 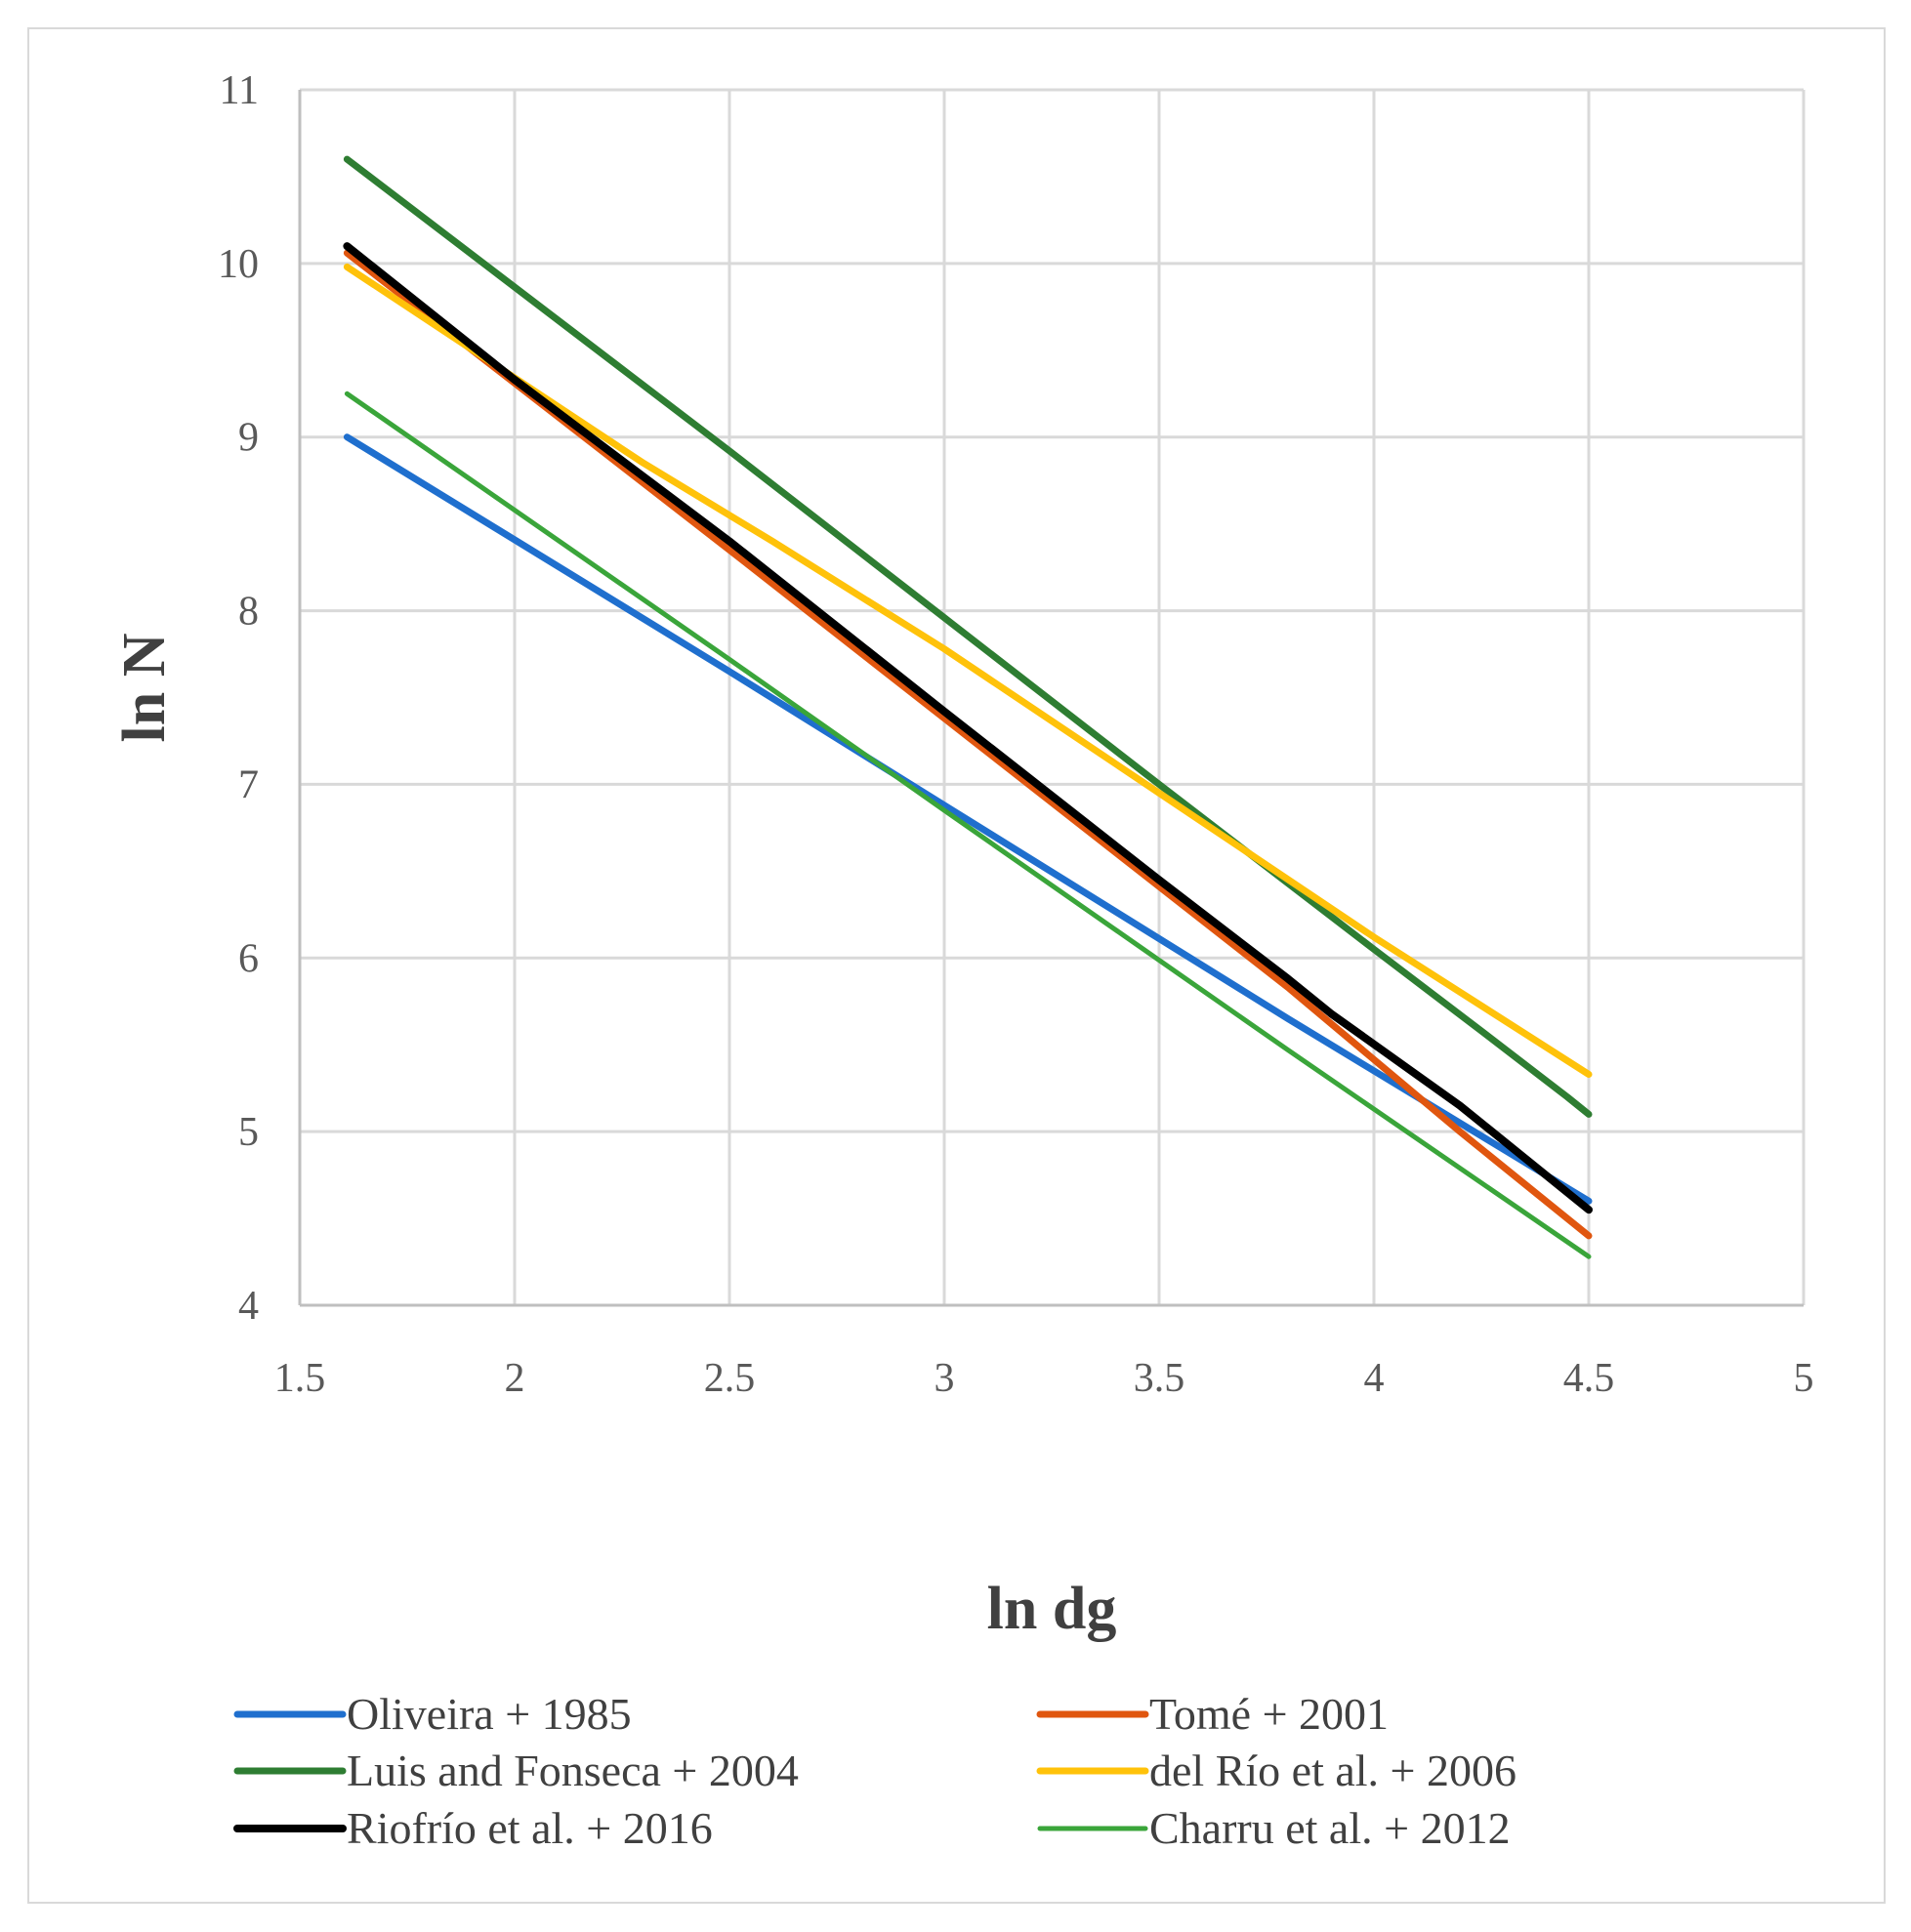 I want to click on legend-label: Oliveira + 1985, so click(x=489, y=1714).